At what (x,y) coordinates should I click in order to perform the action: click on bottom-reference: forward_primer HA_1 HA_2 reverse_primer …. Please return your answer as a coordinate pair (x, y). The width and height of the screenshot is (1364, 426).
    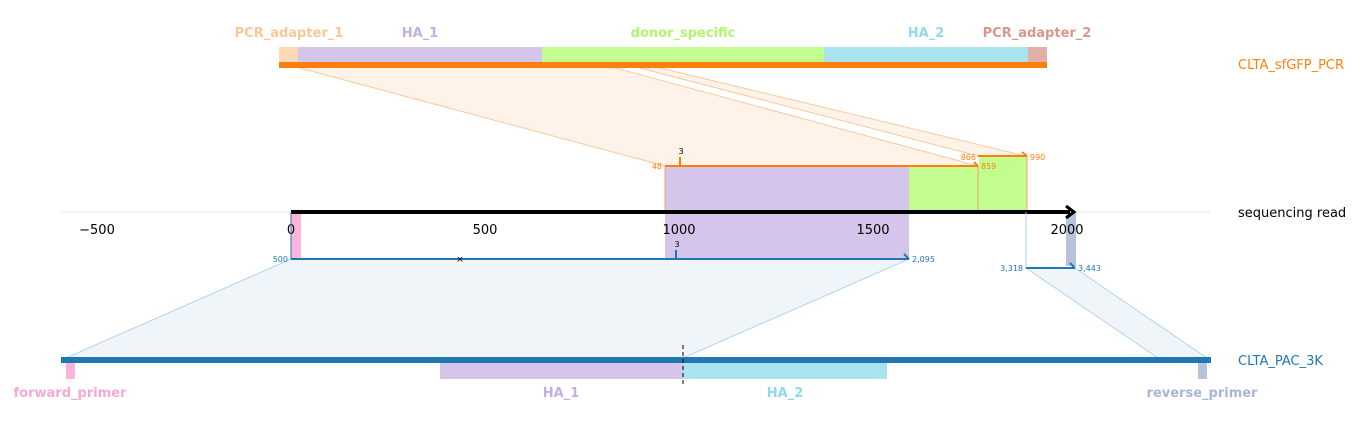
    Looking at the image, I should click on (668, 373).